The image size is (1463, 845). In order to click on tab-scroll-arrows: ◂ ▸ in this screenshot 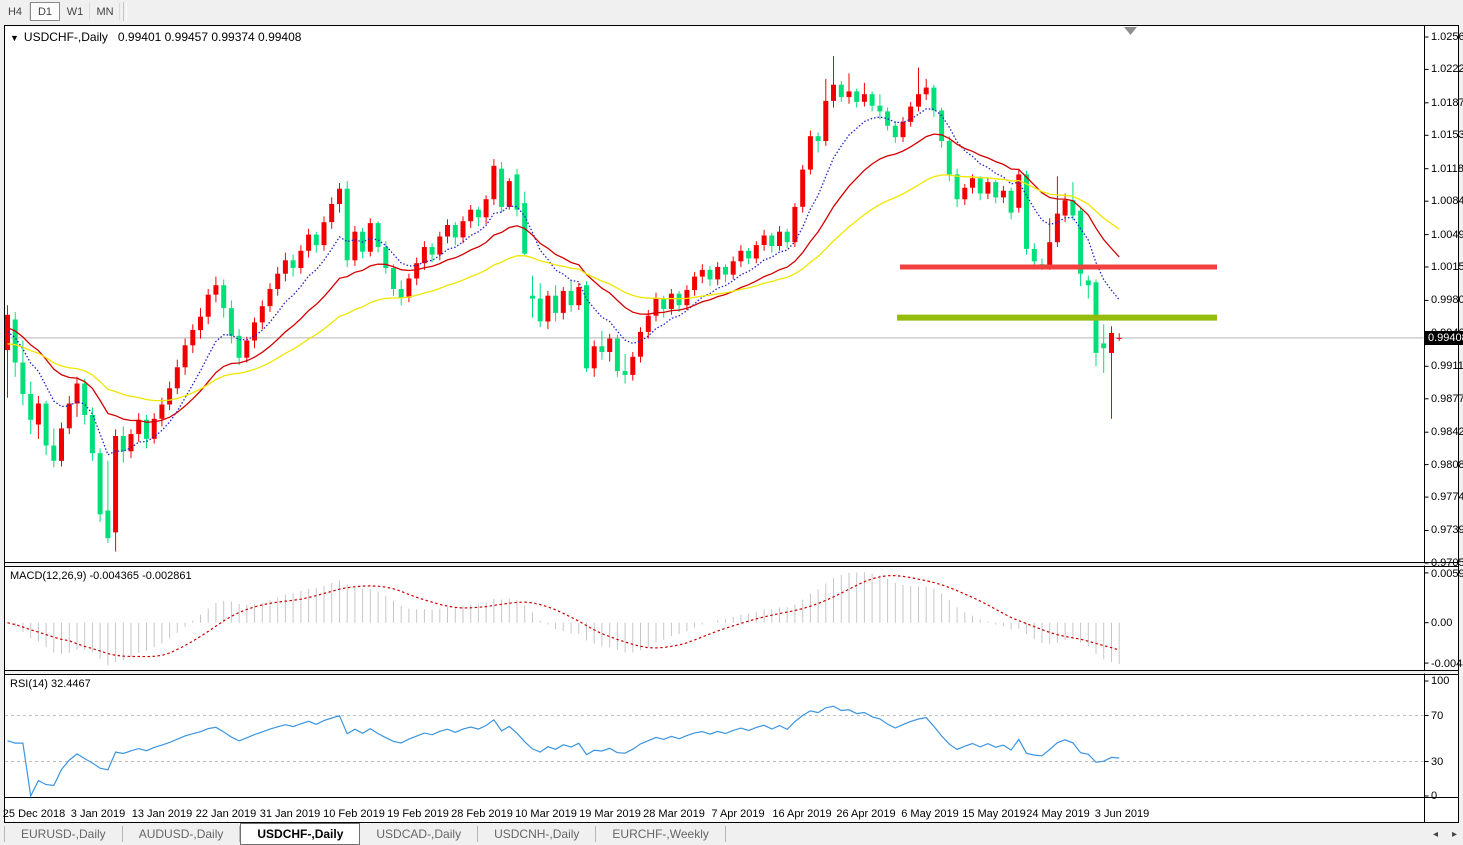, I will do `click(1445, 834)`.